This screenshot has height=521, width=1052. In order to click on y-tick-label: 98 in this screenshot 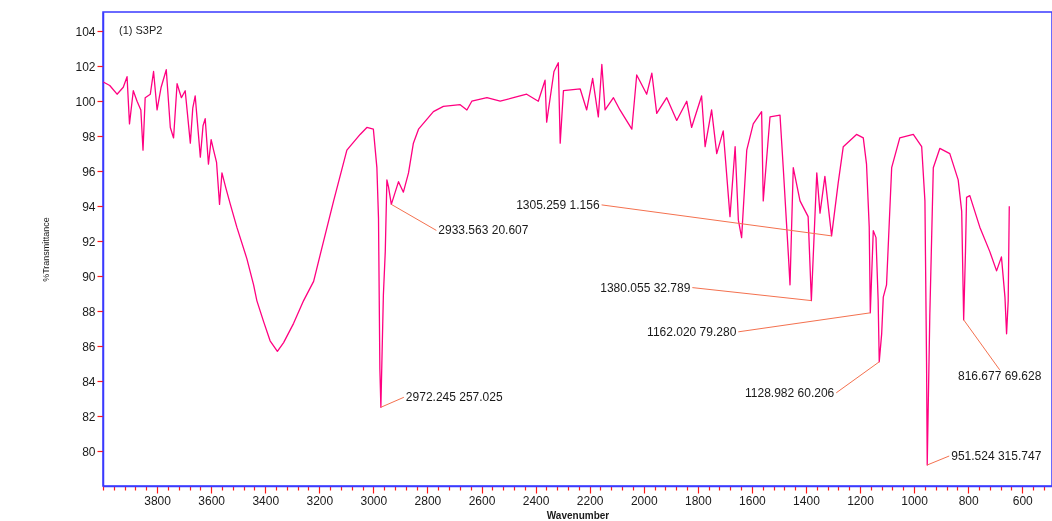, I will do `click(89, 136)`.